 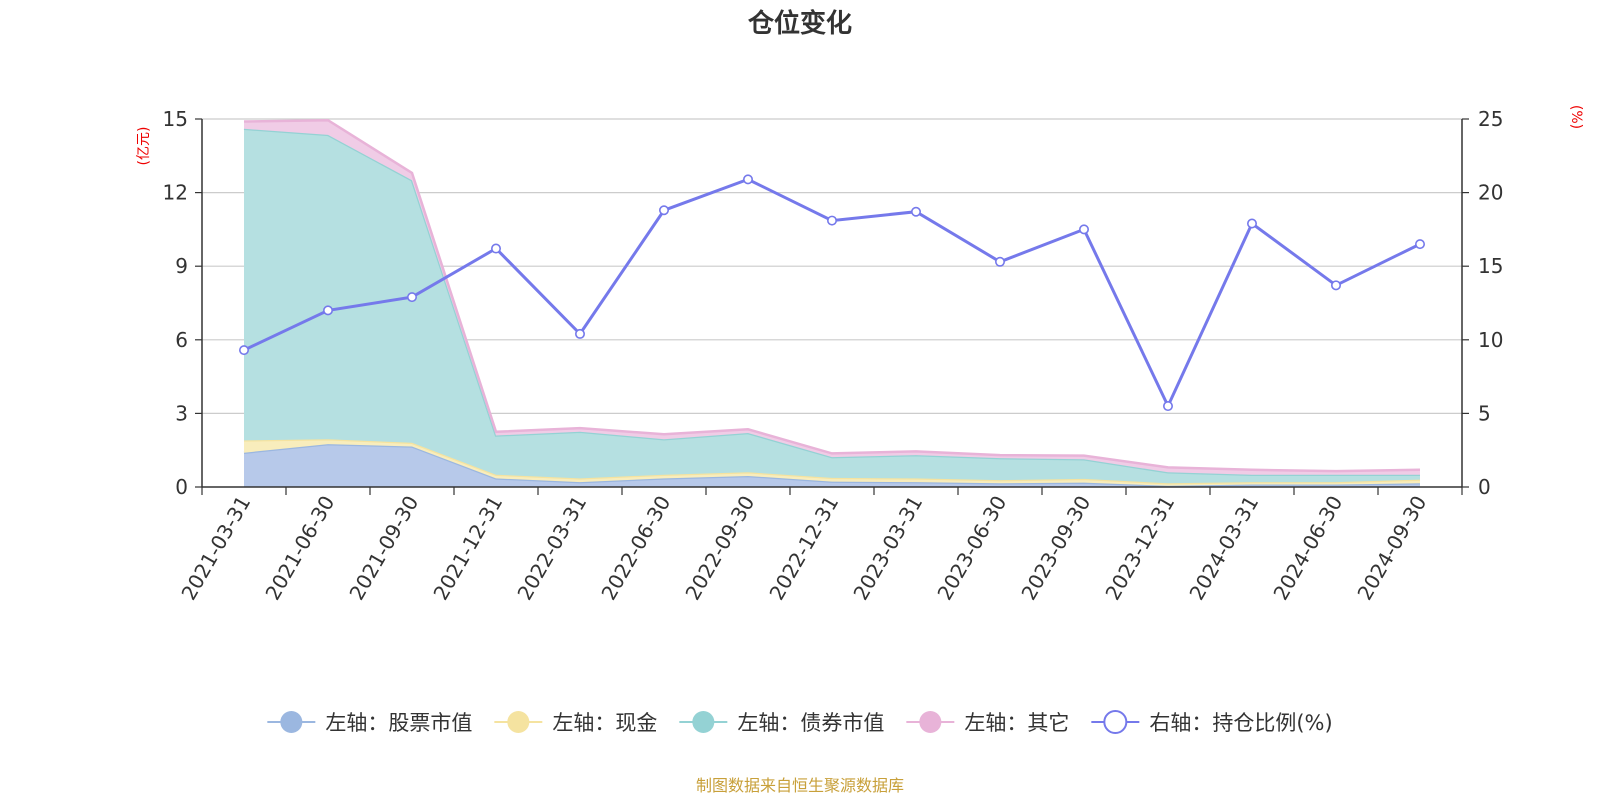 I want to click on right-axis-tick-label: 15, so click(x=1490, y=266).